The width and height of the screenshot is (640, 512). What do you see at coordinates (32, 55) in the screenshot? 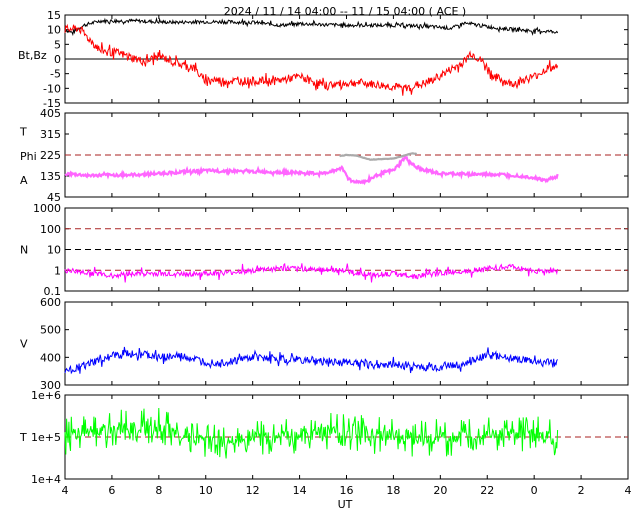
I see `y-axis-label: Bt,Bz` at bounding box center [32, 55].